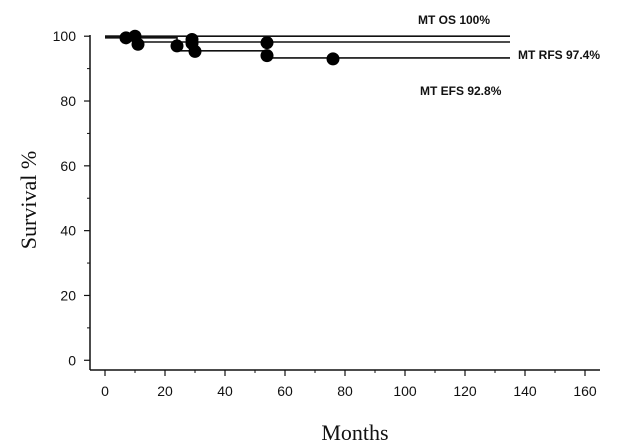  I want to click on y-tick-label: 20, so click(68, 295).